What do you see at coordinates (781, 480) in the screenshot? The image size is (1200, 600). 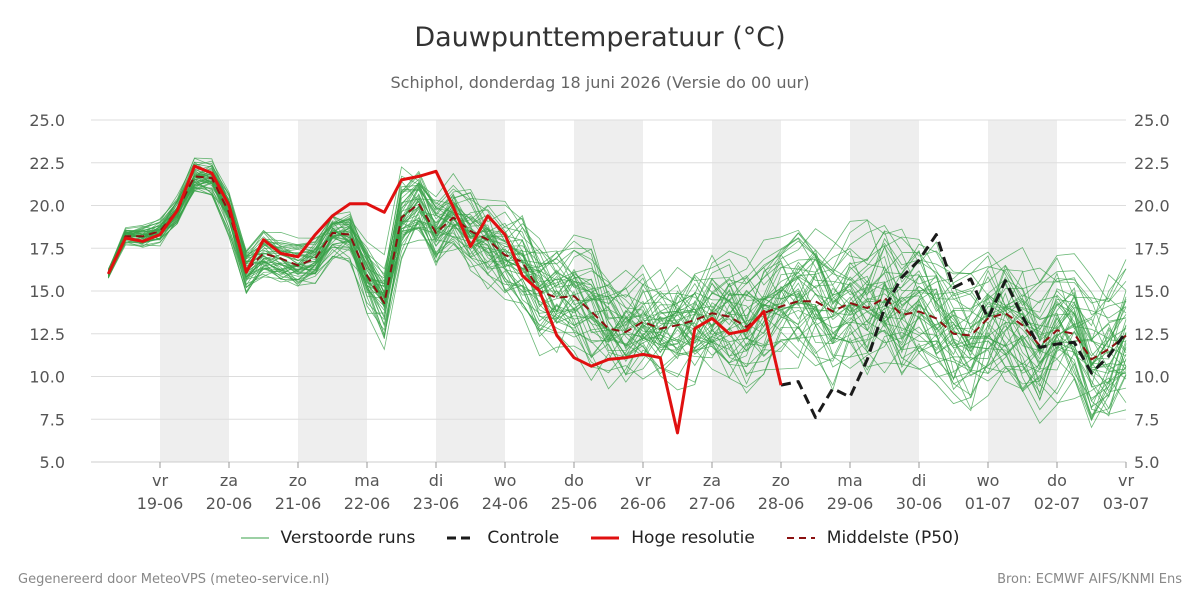 I see `x-tick-day-9: zo` at bounding box center [781, 480].